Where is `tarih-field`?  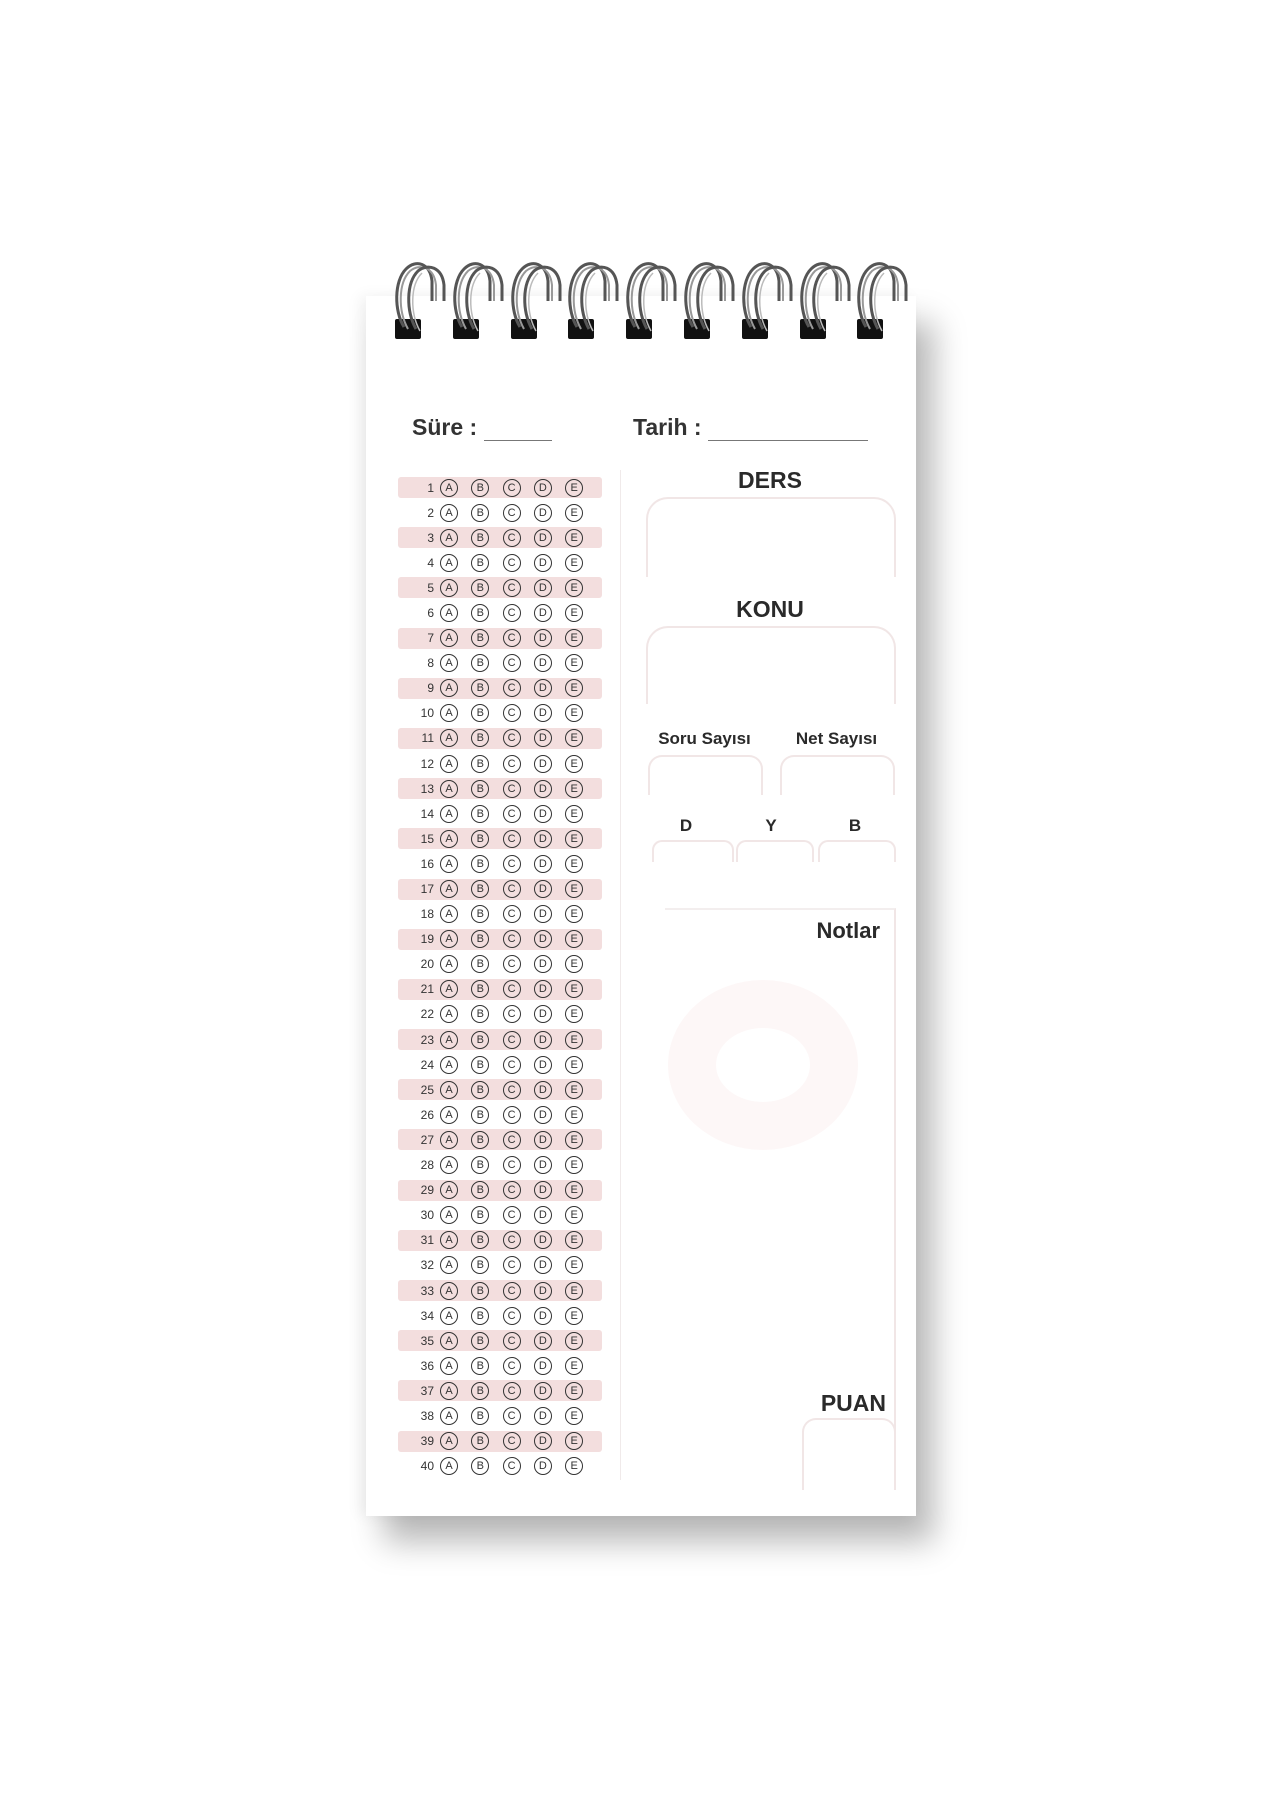
tarih-field is located at coordinates (788, 440).